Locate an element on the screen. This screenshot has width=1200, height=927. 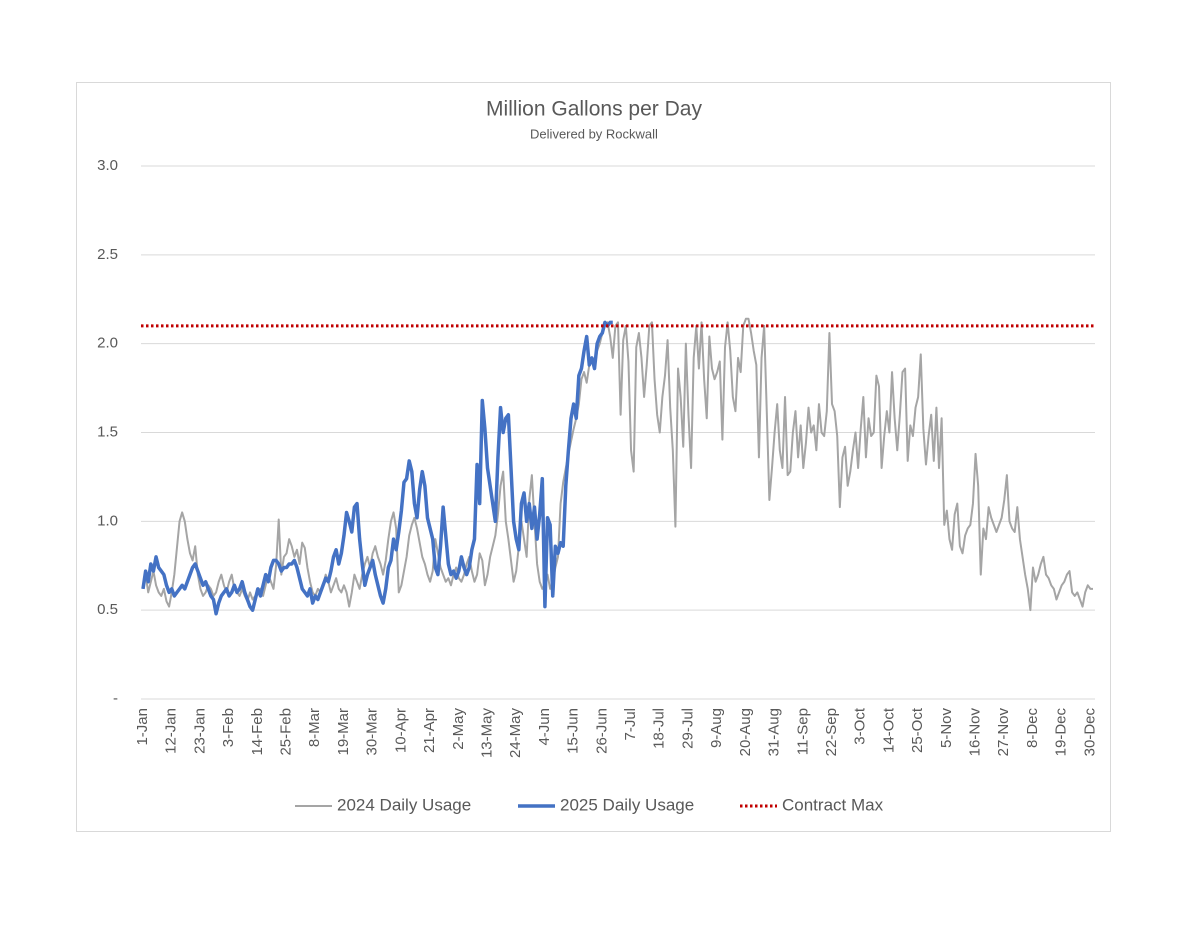
x-tick-label: 30-Mar is located at coordinates (372, 732).